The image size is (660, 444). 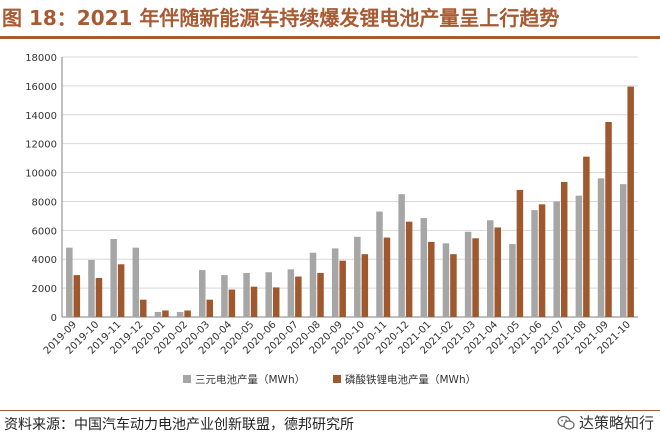 I want to click on title-divider, so click(x=330, y=37).